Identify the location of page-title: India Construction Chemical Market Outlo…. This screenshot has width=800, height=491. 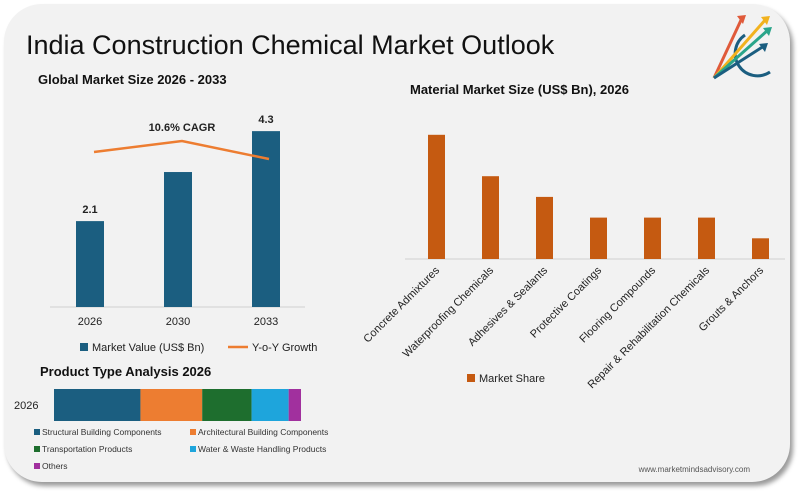
(290, 45).